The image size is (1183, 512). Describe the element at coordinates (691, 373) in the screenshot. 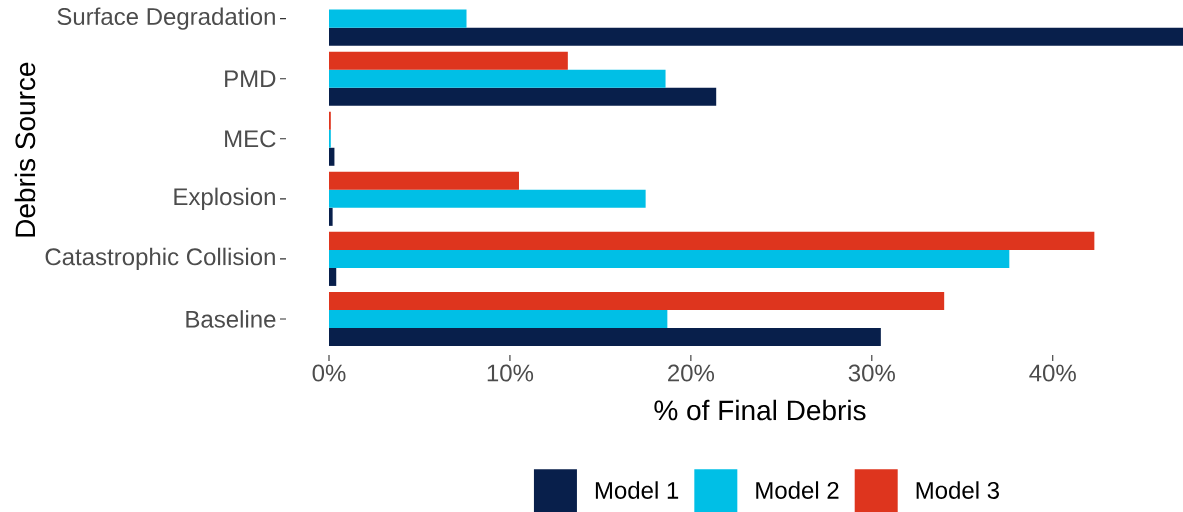

I see `x-tick-label: 20%` at that location.